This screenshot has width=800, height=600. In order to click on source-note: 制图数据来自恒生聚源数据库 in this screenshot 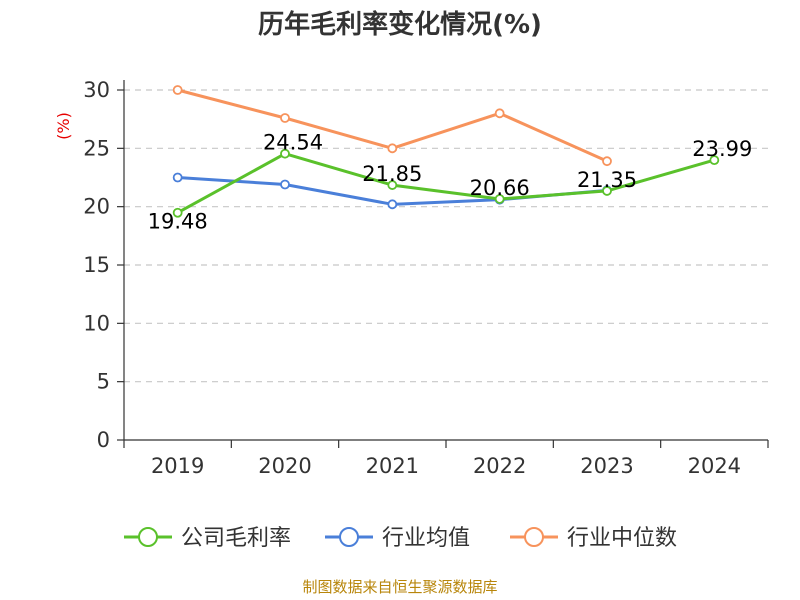, I will do `click(399, 587)`.